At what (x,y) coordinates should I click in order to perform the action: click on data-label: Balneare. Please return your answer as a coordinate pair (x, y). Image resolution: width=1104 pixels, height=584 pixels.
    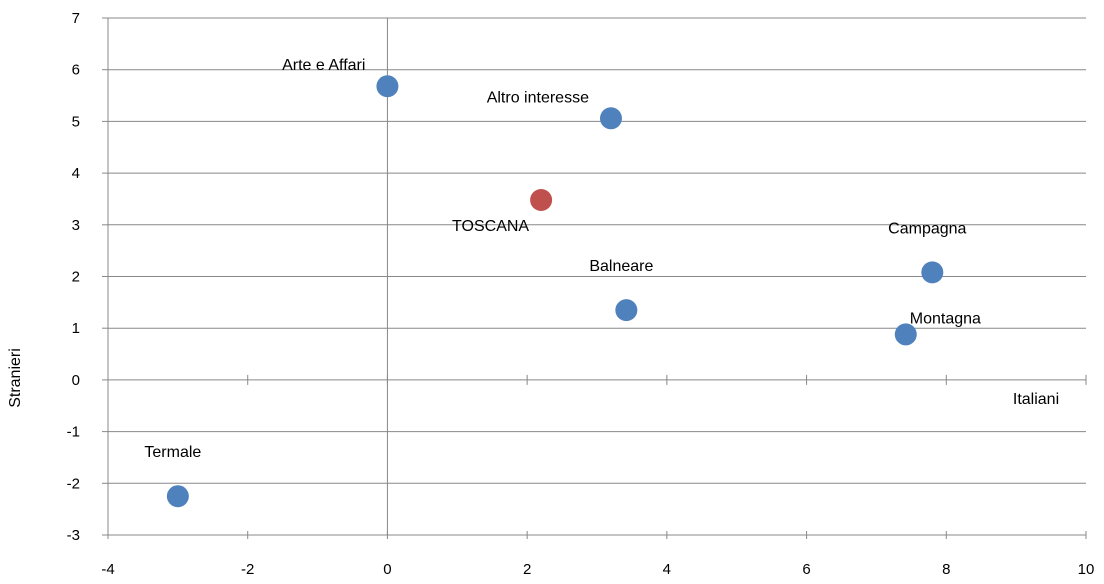
    Looking at the image, I should click on (621, 266).